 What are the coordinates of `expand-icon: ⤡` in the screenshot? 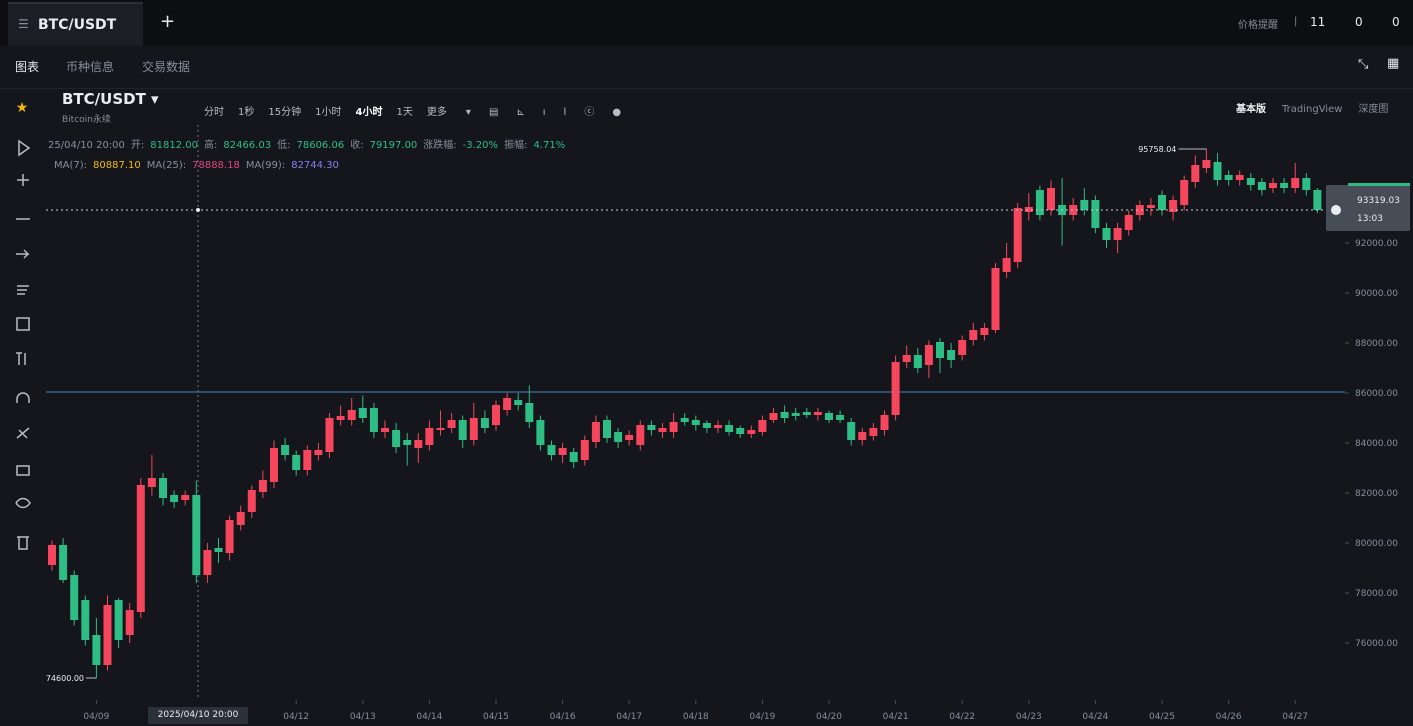 It's located at (1363, 64).